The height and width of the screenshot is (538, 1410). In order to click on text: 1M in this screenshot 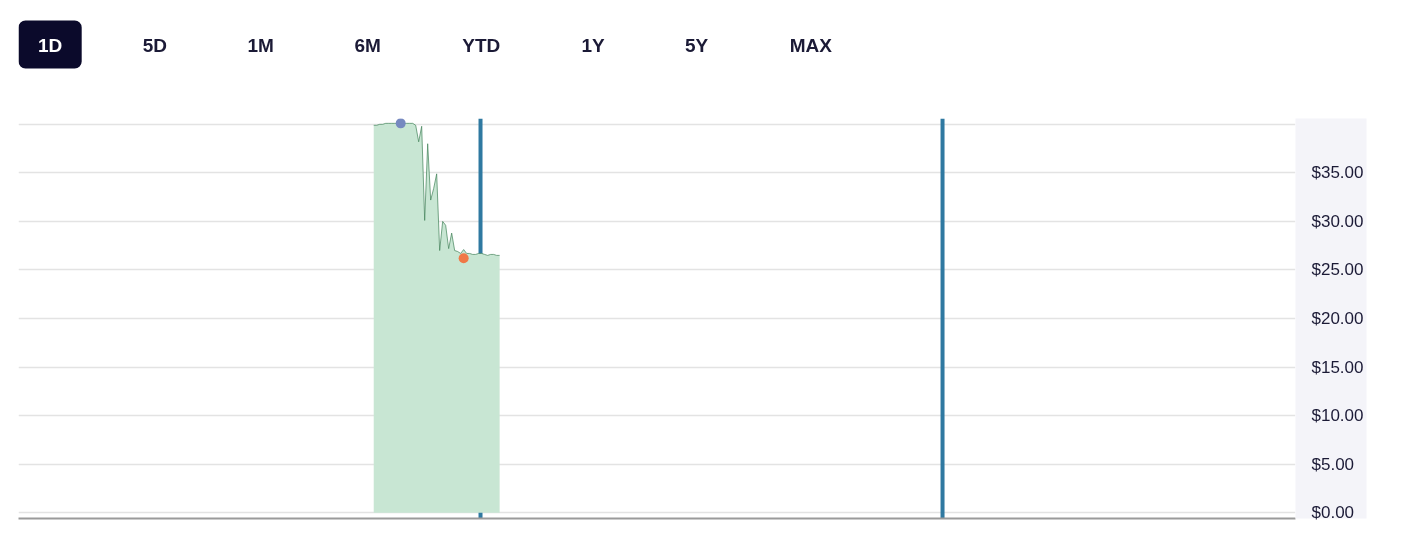, I will do `click(260, 45)`.